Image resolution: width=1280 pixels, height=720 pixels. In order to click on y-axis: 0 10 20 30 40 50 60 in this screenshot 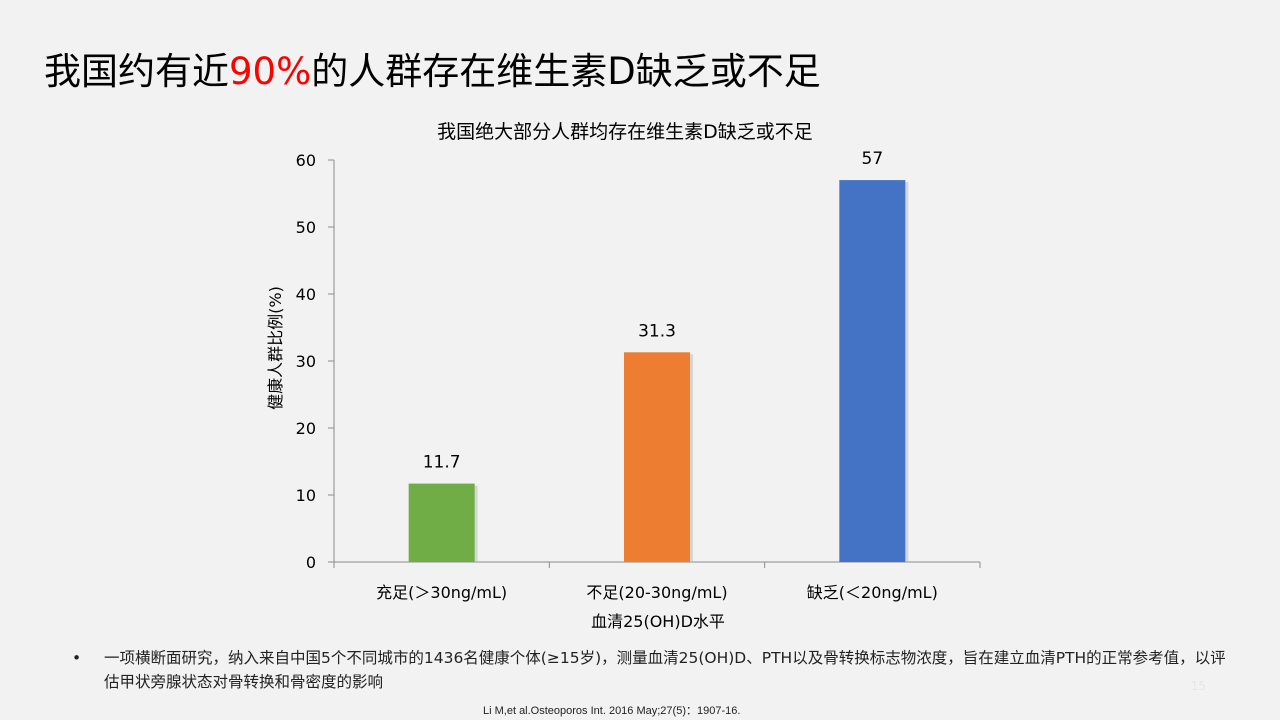, I will do `click(315, 361)`.